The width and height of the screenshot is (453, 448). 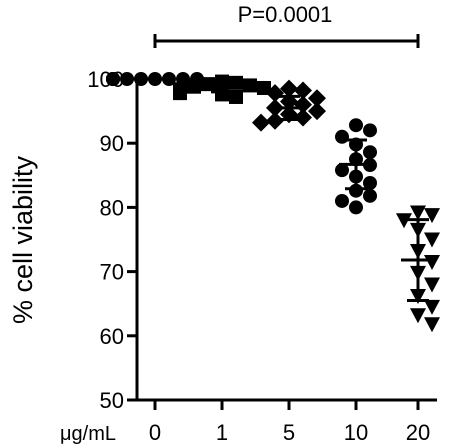 I want to click on x-axis-unit-label: μg/mL, so click(x=88, y=434).